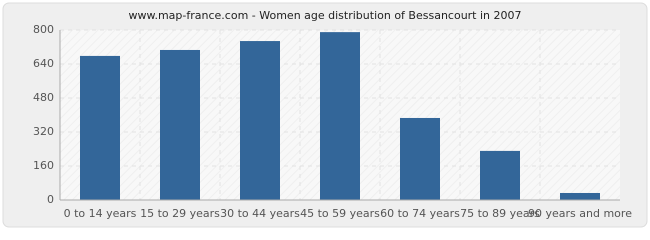 The height and width of the screenshot is (240, 650). Describe the element at coordinates (43, 63) in the screenshot. I see `y-tick-label: 640` at that location.